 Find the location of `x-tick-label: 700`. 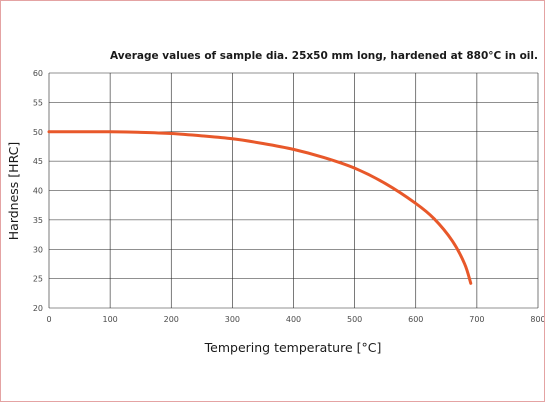

x-tick-label: 700 is located at coordinates (476, 319).